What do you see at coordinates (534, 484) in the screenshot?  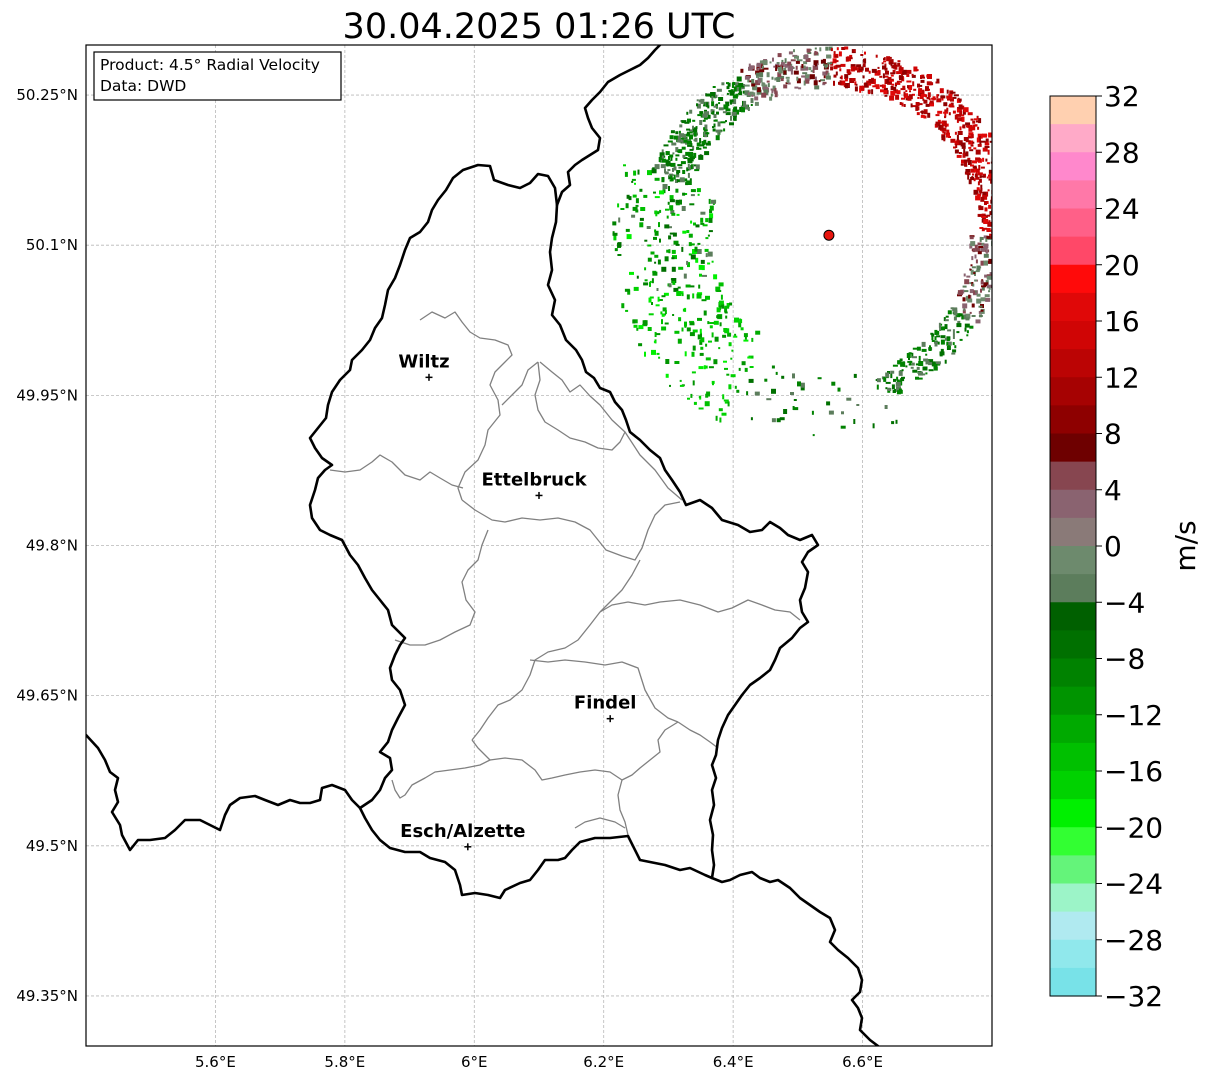 I see `city-ettelbruck: Ettelbruck` at bounding box center [534, 484].